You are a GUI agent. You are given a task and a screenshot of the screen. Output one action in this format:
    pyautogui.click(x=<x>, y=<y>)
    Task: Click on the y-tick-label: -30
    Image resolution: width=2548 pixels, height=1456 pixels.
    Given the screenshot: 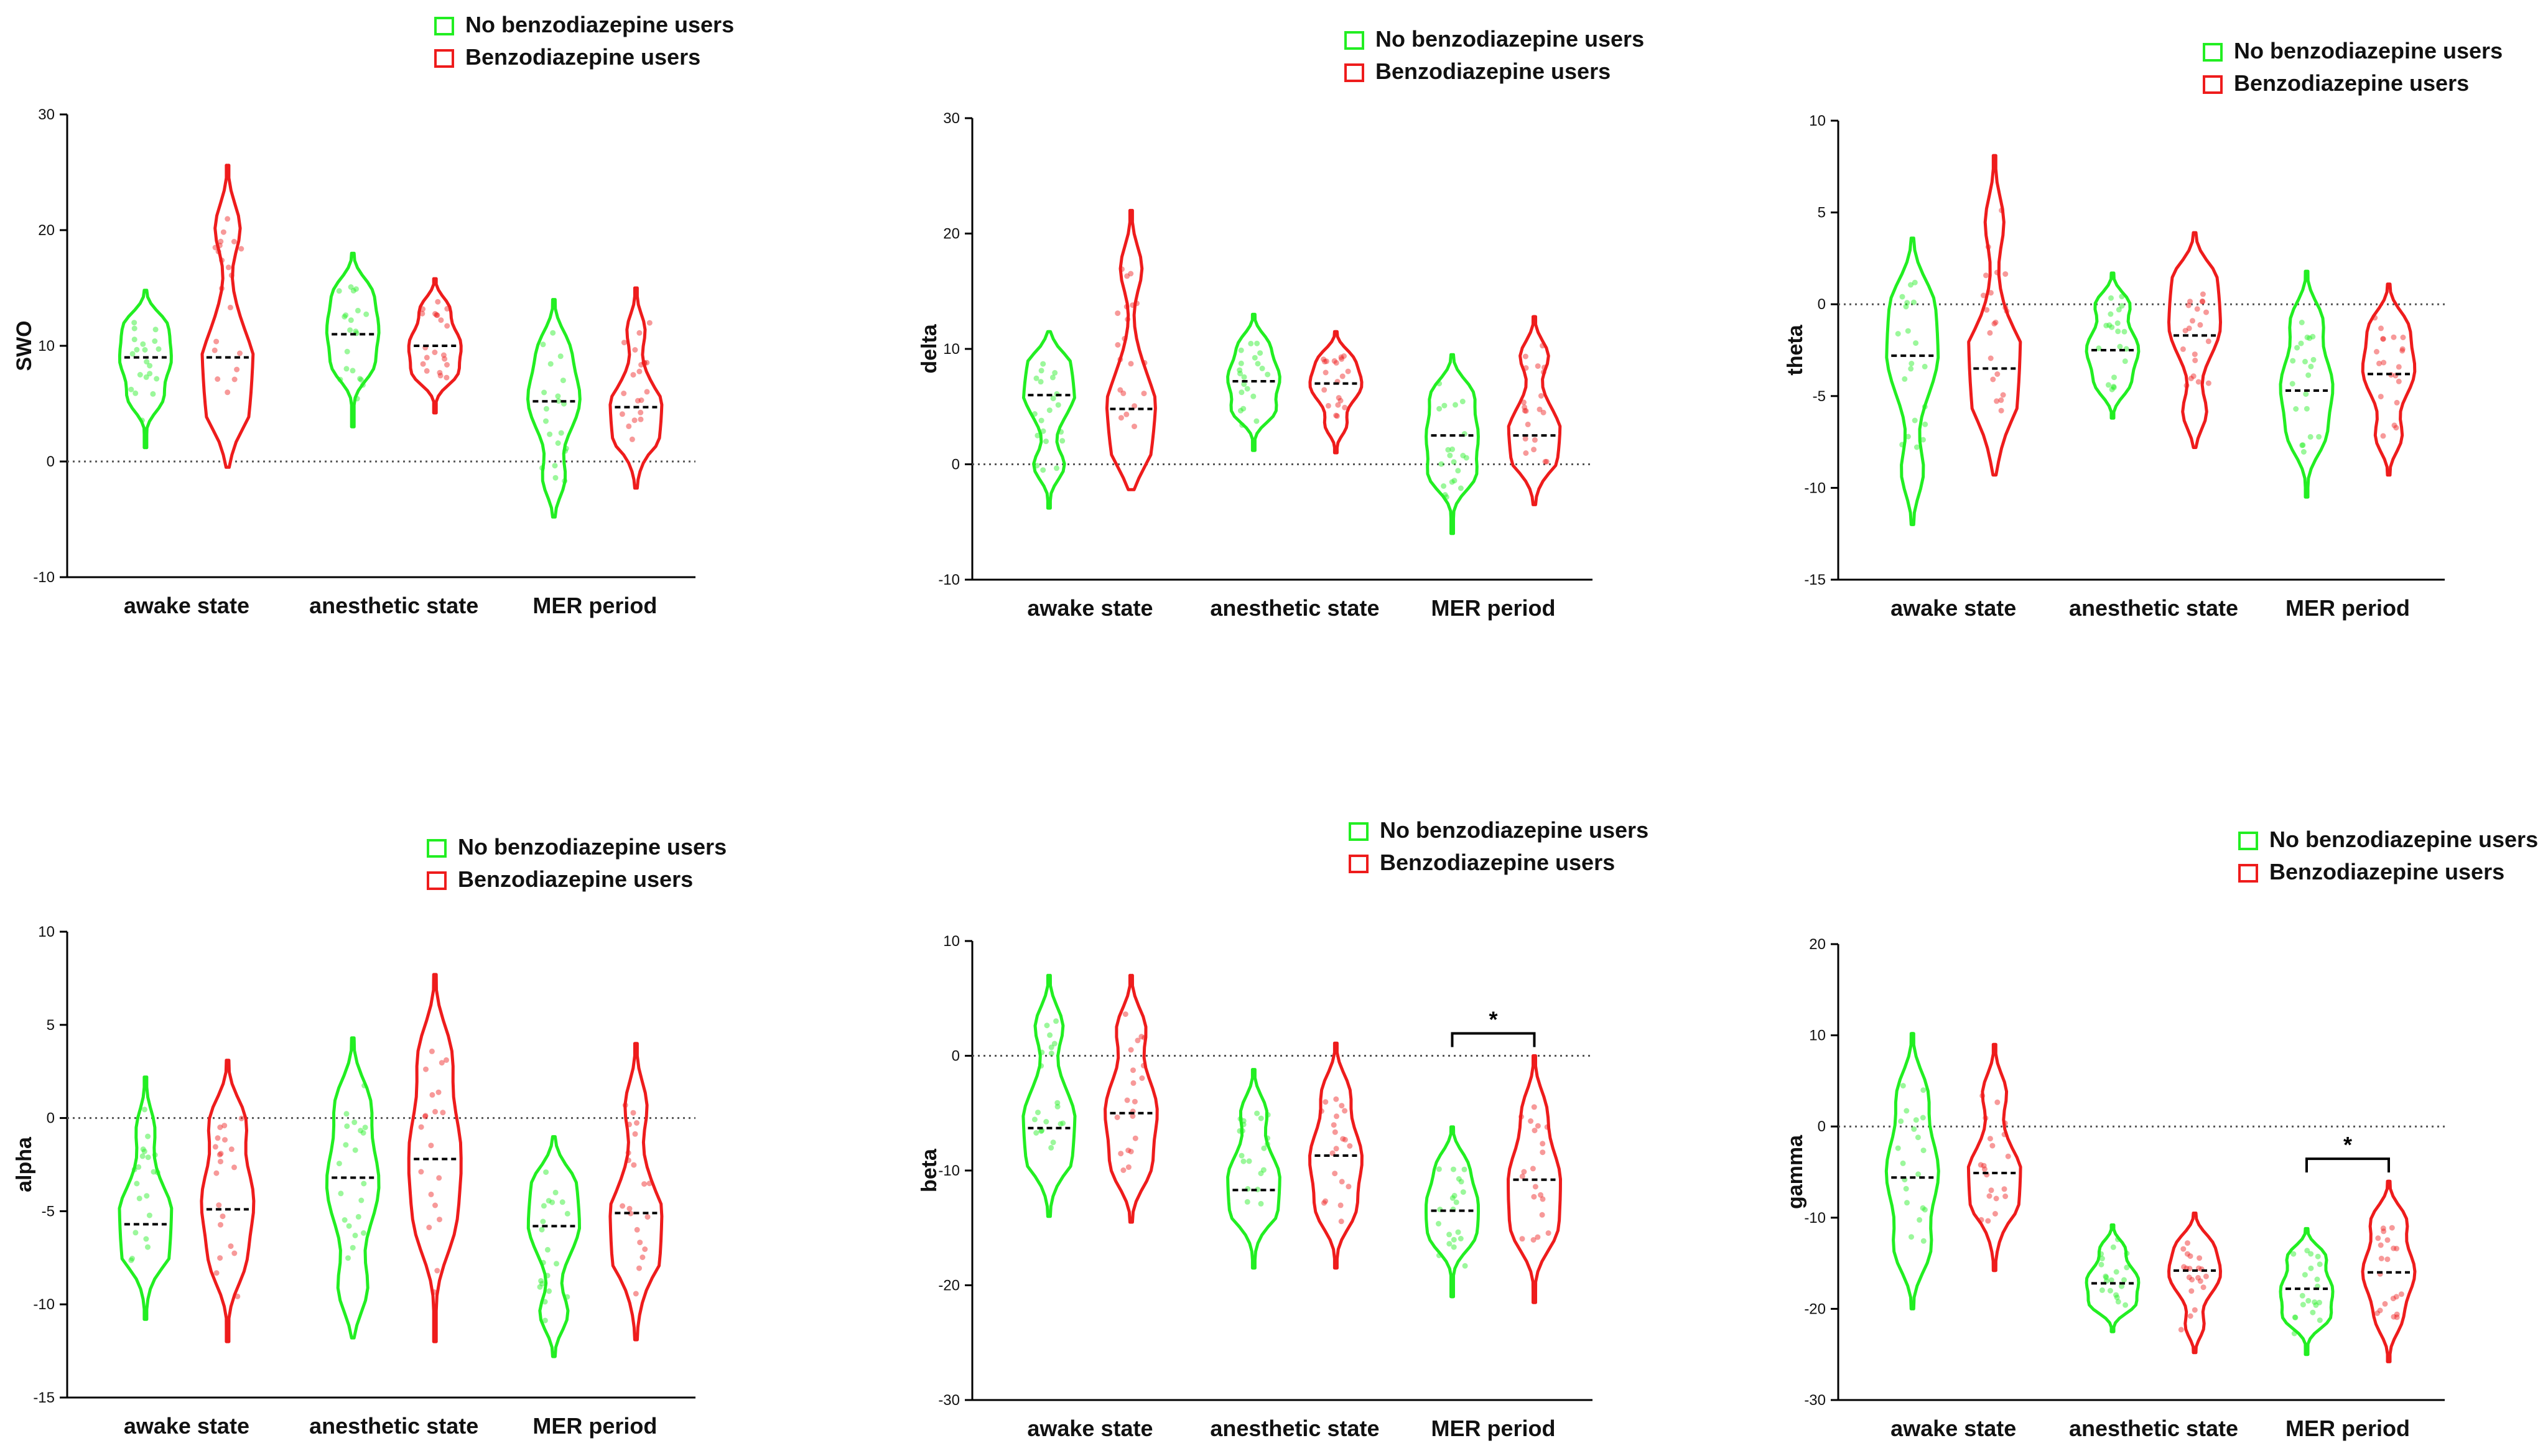 What is the action you would take?
    pyautogui.click(x=1815, y=1400)
    